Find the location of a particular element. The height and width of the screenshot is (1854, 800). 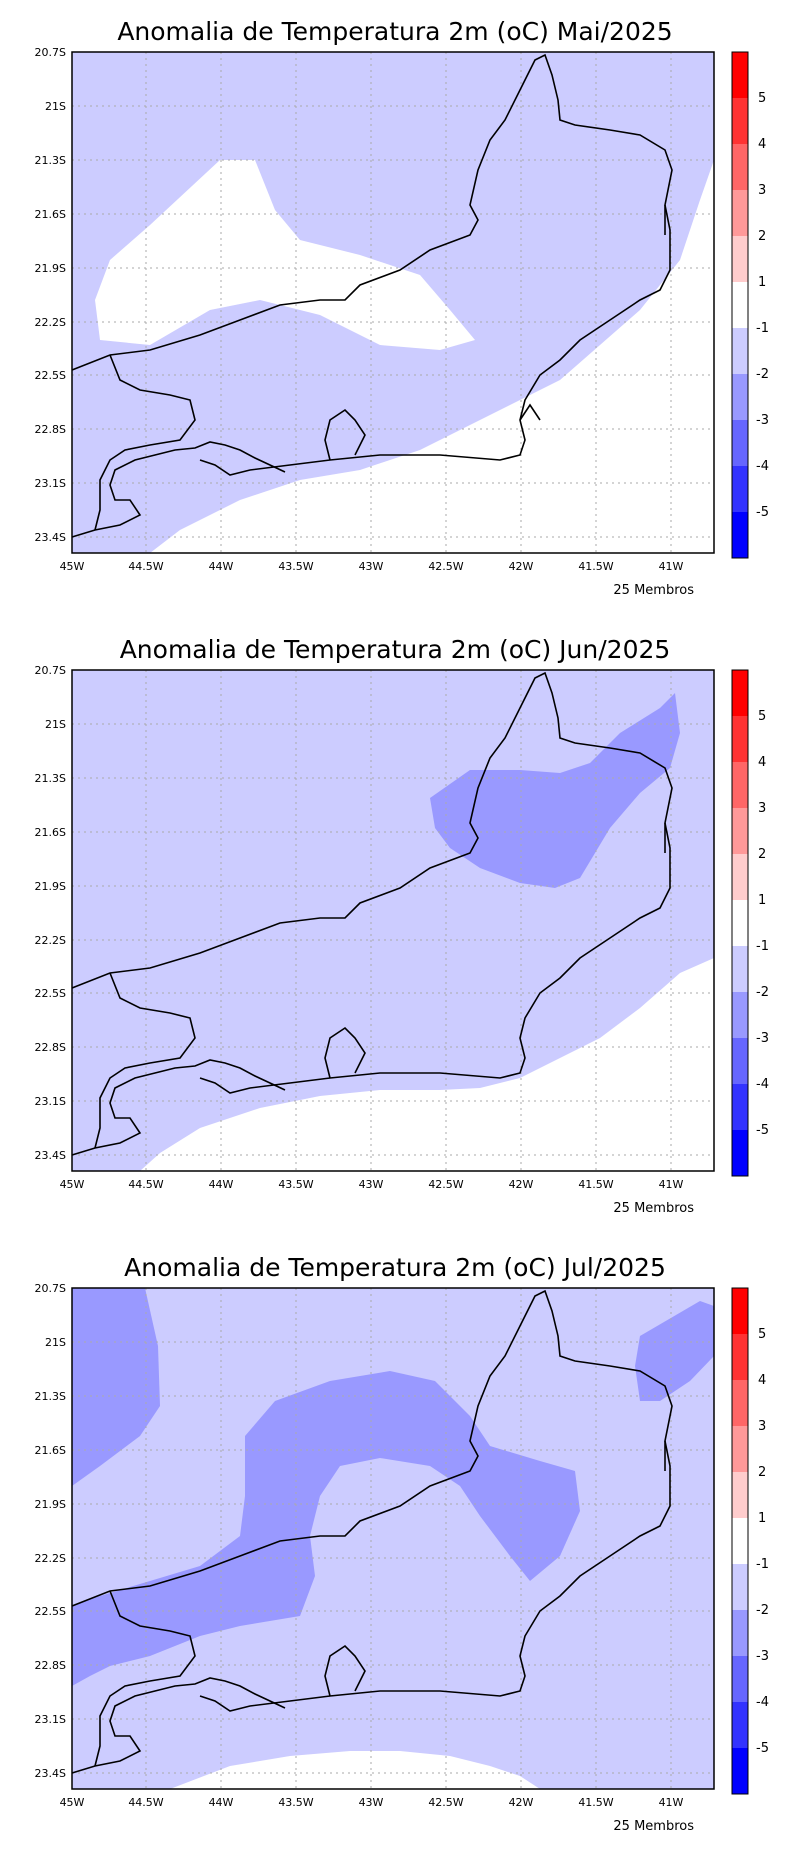

field-medium-blue-central is located at coordinates (326, 1528).